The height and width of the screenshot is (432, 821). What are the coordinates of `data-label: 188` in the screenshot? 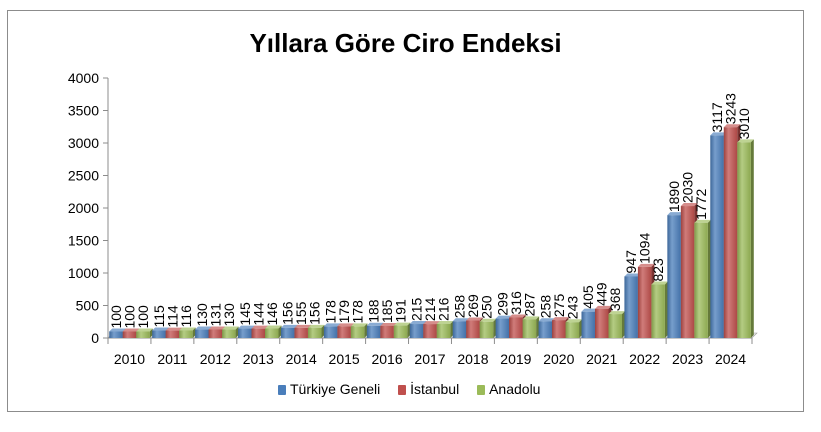 It's located at (374, 311).